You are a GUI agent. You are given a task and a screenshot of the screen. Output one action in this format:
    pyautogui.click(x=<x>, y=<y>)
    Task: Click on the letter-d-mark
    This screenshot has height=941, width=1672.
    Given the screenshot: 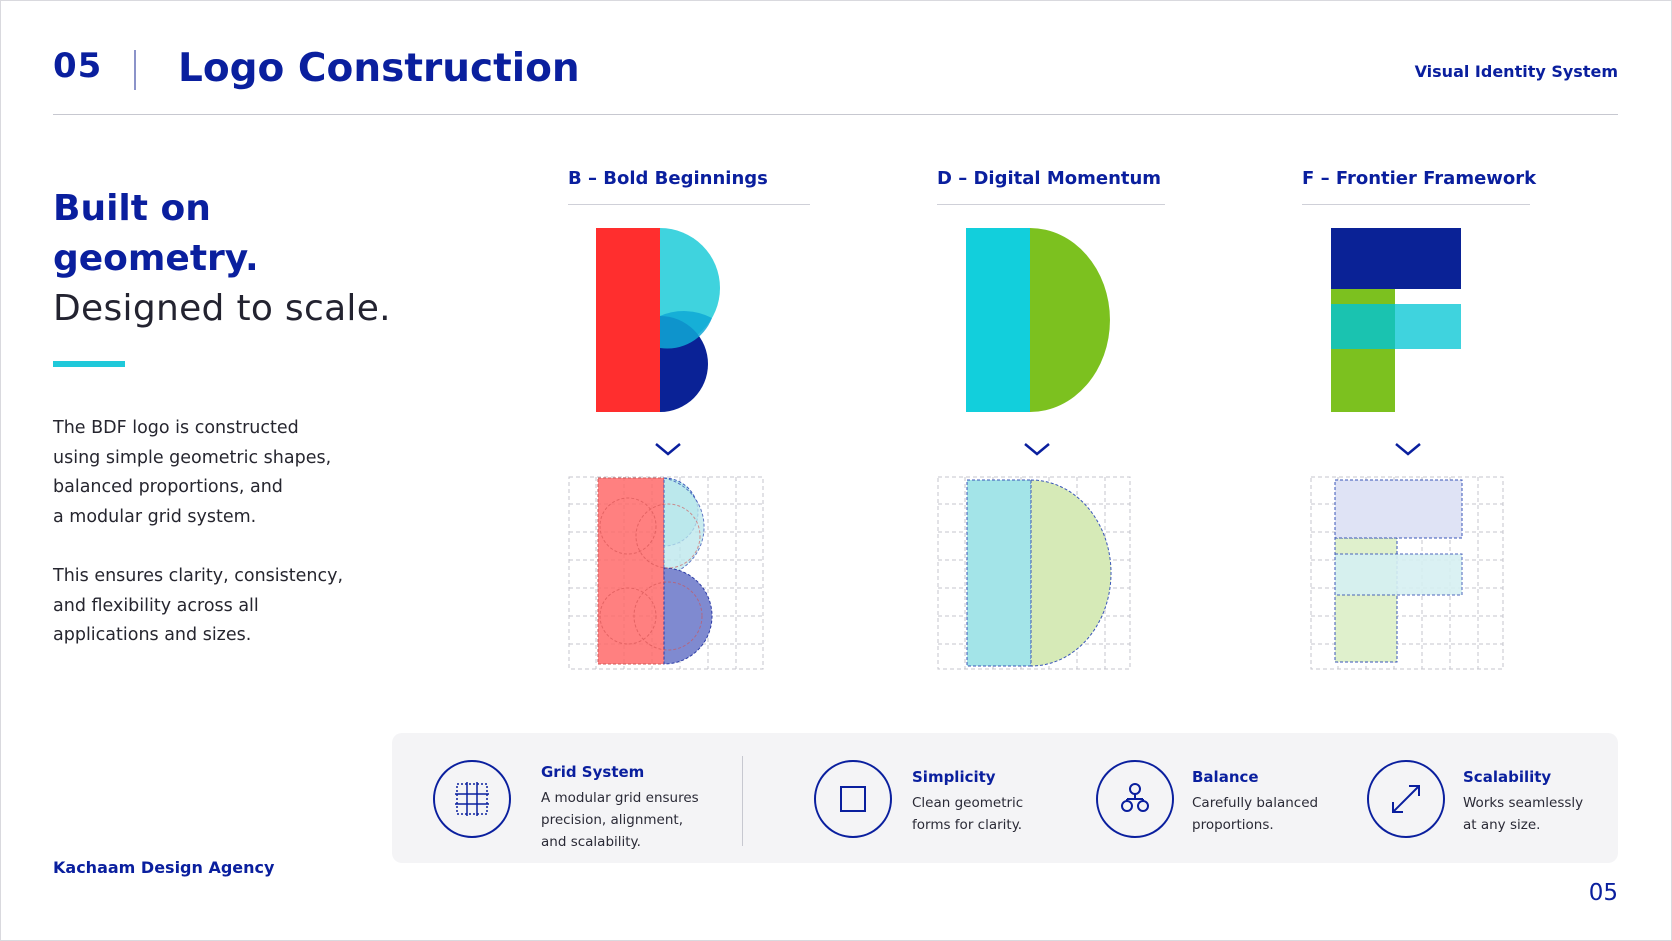 What is the action you would take?
    pyautogui.click(x=1038, y=320)
    